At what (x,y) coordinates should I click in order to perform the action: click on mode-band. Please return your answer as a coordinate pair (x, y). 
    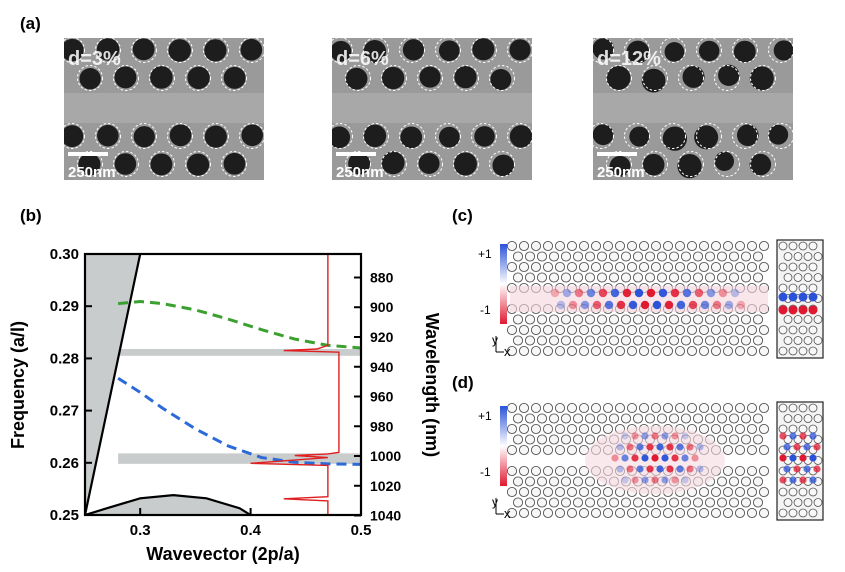
    Looking at the image, I should click on (239, 352).